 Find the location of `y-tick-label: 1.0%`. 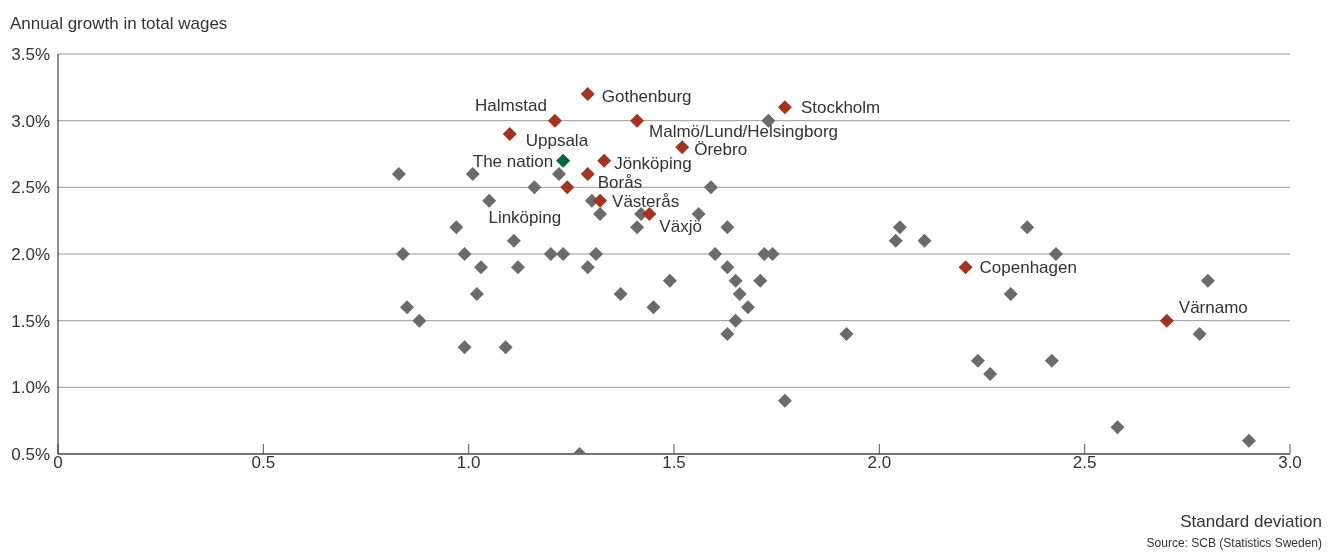

y-tick-label: 1.0% is located at coordinates (30, 388).